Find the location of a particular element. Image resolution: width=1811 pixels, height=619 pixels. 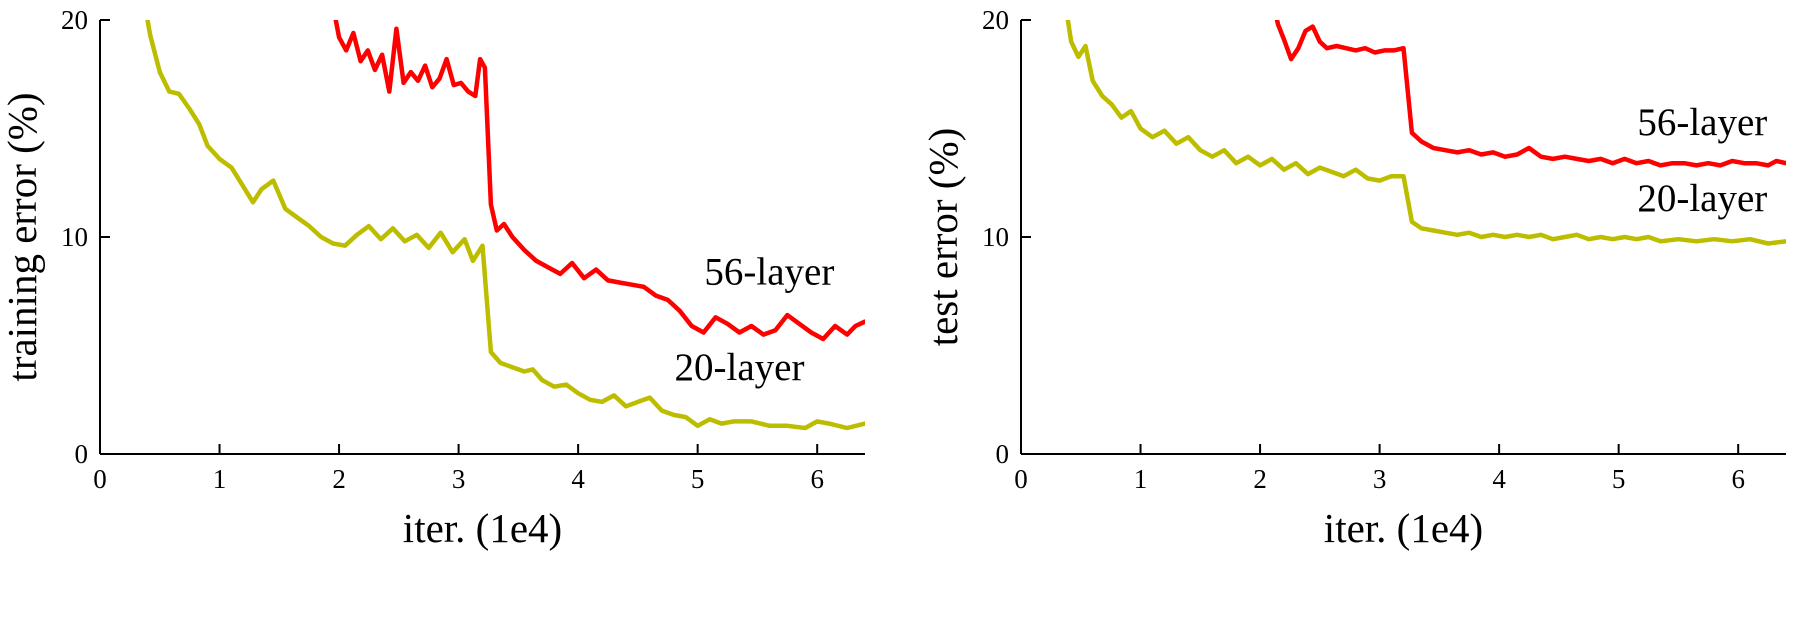

series-line-56-layer is located at coordinates (1530, 94).